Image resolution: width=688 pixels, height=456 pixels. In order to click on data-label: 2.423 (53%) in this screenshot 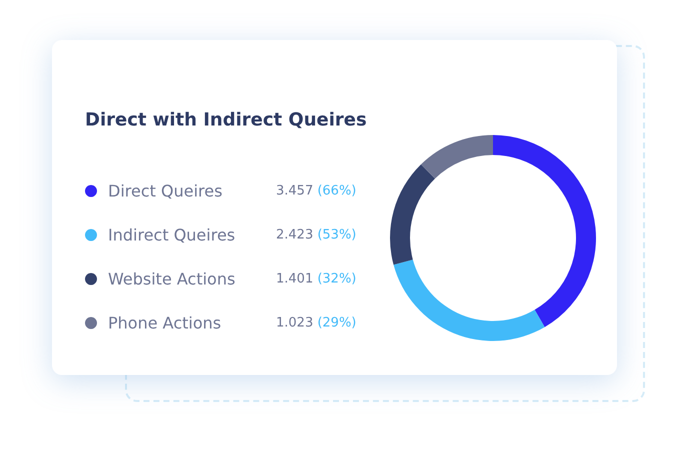, I will do `click(316, 235)`.